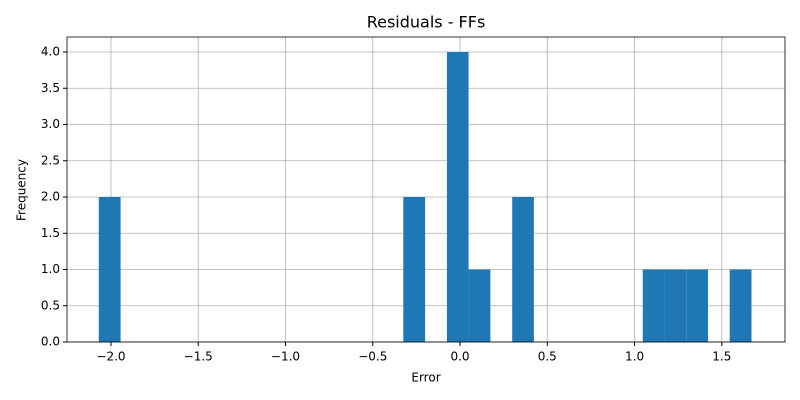 This screenshot has width=800, height=400. Describe the element at coordinates (459, 357) in the screenshot. I see `x-tick-label: 0.0` at that location.